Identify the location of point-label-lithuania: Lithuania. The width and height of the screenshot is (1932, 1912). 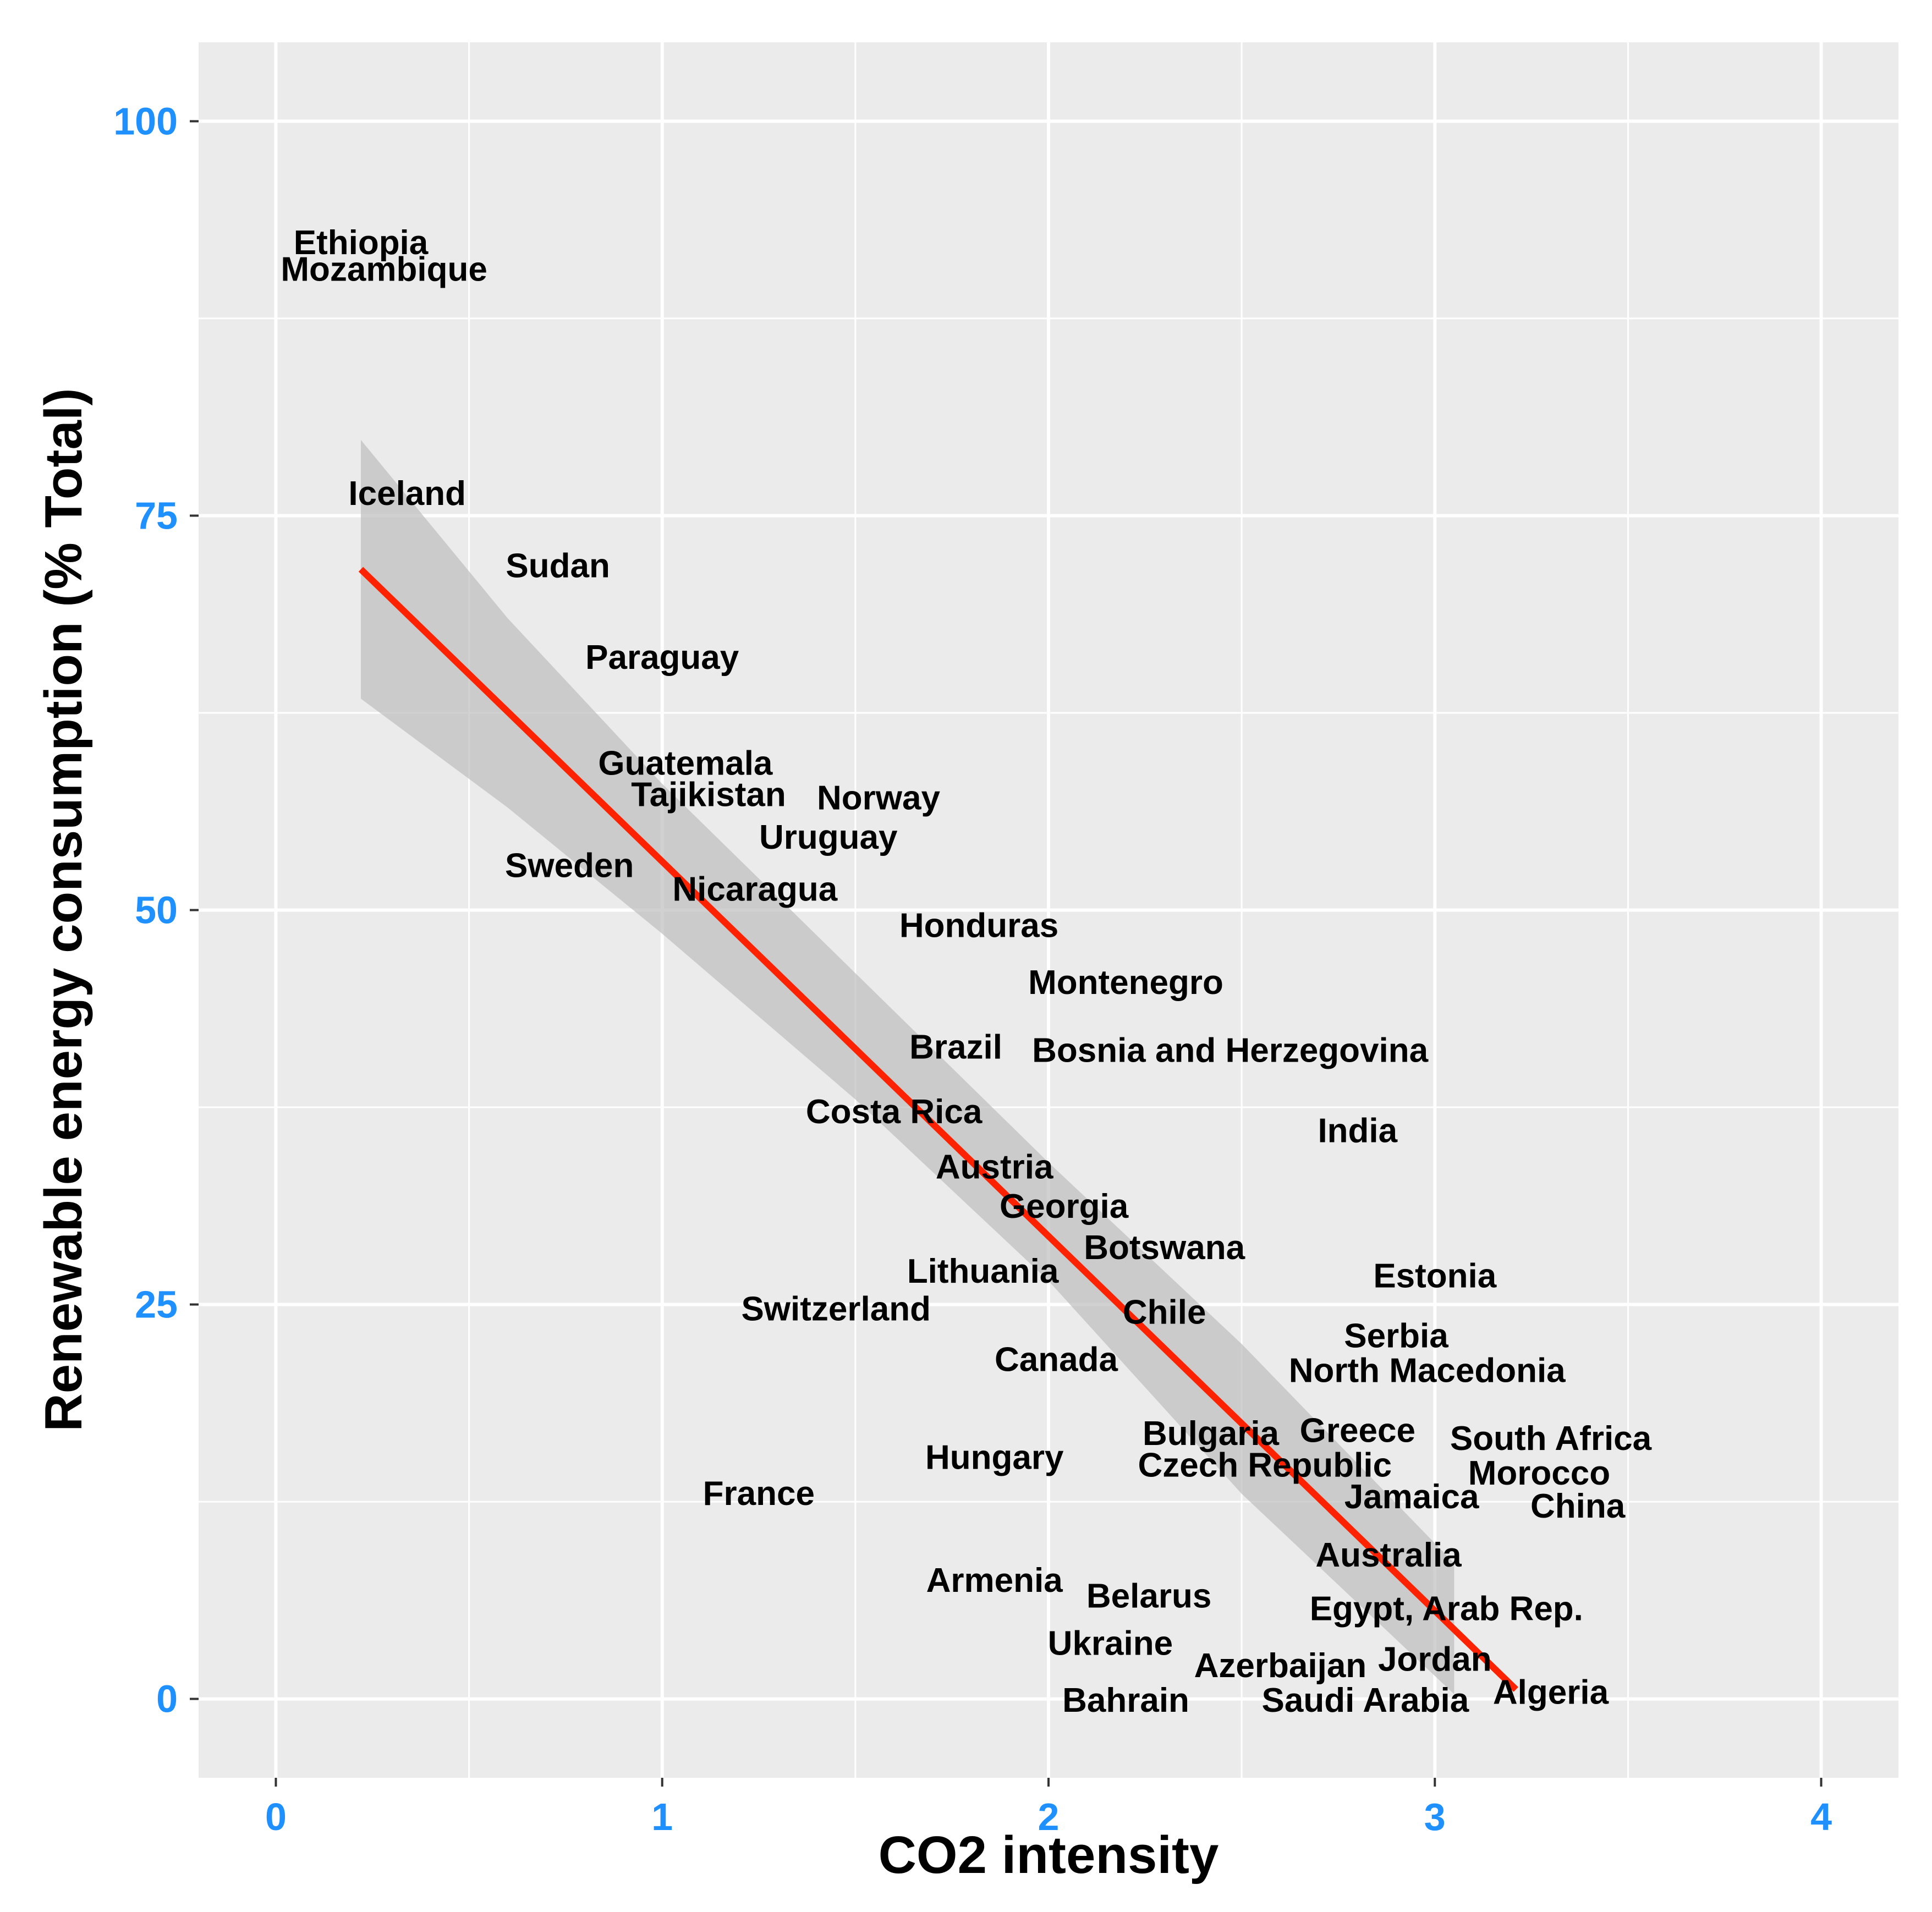
(983, 1271).